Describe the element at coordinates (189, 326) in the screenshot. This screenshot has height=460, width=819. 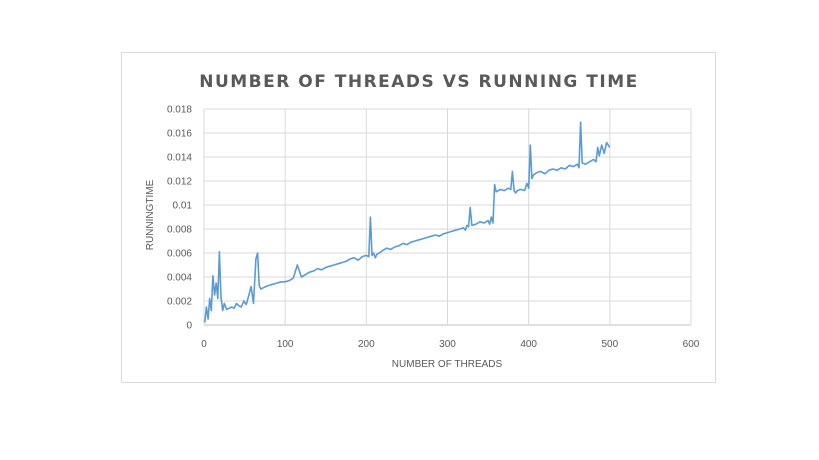
I see `y-tick-label: 0` at that location.